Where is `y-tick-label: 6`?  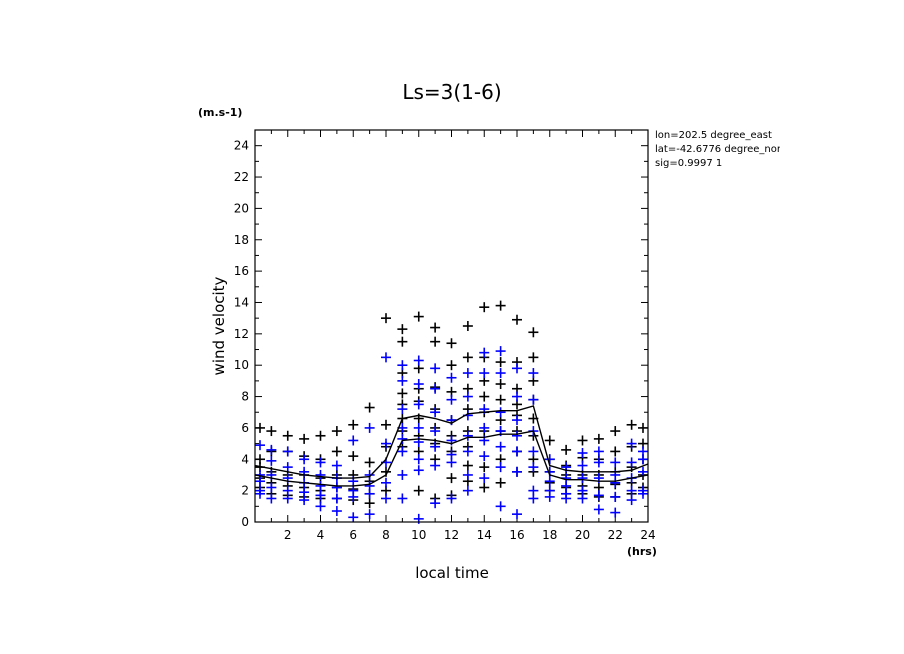 y-tick-label: 6 is located at coordinates (245, 428).